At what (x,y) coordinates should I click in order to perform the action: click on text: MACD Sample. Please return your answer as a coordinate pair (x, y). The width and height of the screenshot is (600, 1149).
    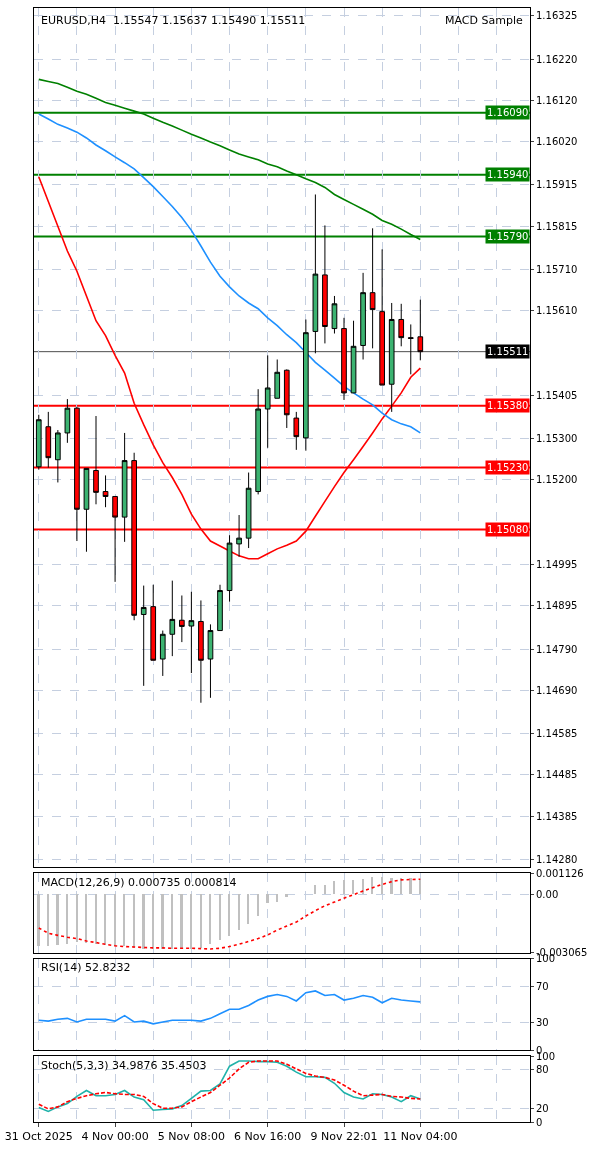
    Looking at the image, I should click on (484, 20).